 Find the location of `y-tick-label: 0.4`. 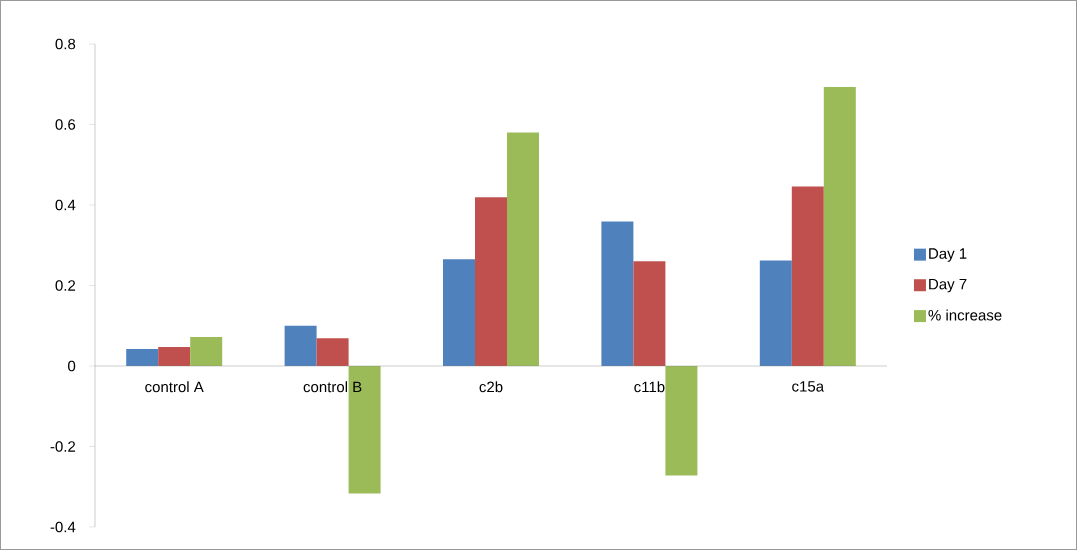

y-tick-label: 0.4 is located at coordinates (65, 205).